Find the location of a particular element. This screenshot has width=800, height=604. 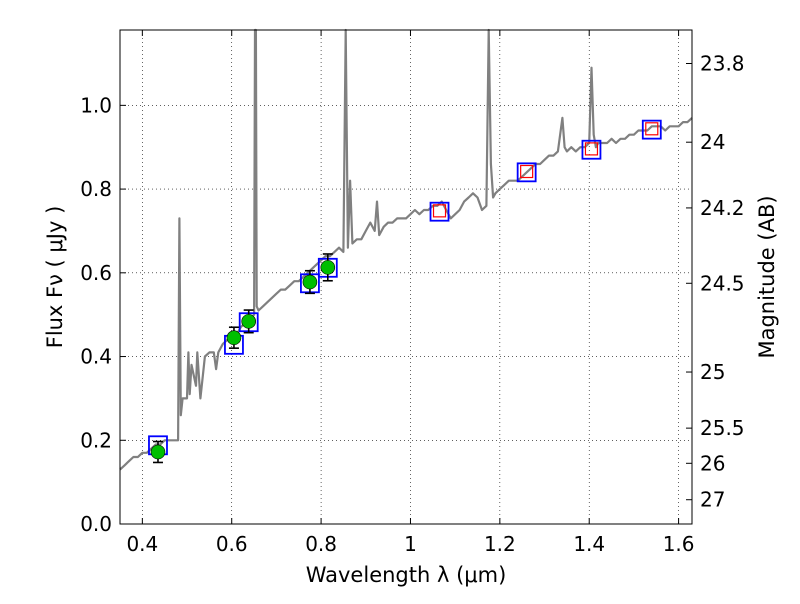

x-tick-label: 0.4 is located at coordinates (142, 544).